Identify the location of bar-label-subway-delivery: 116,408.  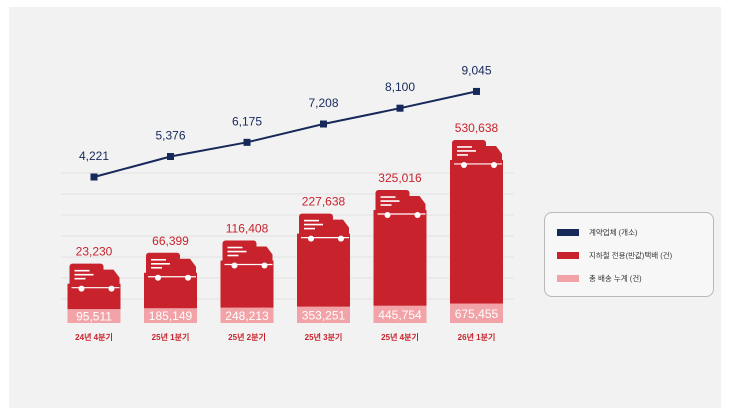
(247, 229).